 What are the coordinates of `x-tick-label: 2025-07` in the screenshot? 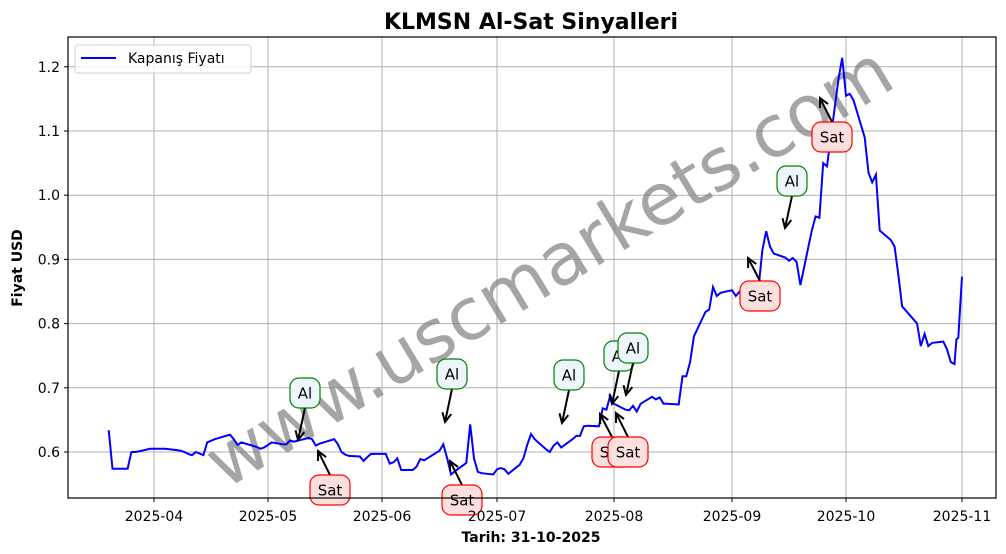 It's located at (497, 517).